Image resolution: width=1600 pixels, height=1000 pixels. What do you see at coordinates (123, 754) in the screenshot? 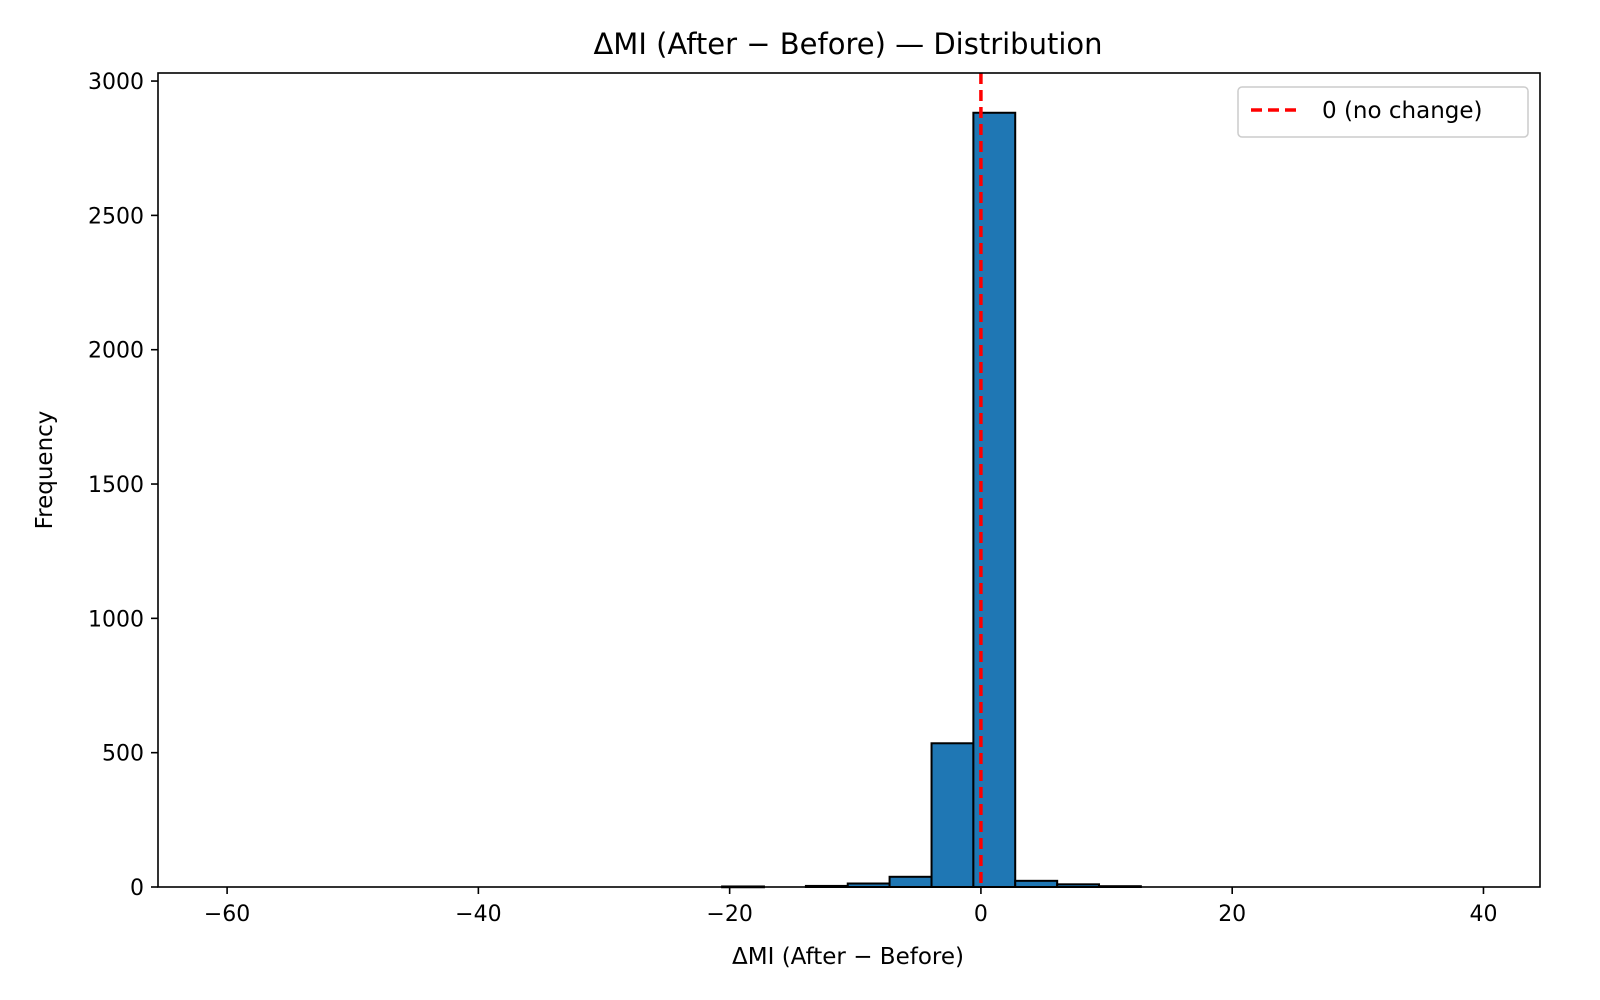
I see `y-tick-label: 500` at bounding box center [123, 754].